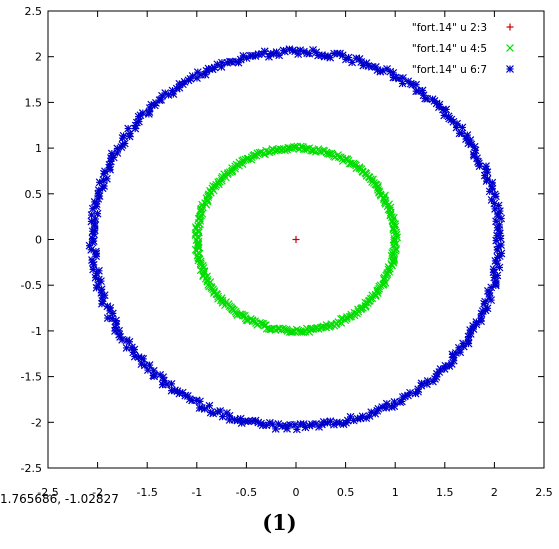  Describe the element at coordinates (279, 522) in the screenshot. I see `figure-caption: (1)` at that location.